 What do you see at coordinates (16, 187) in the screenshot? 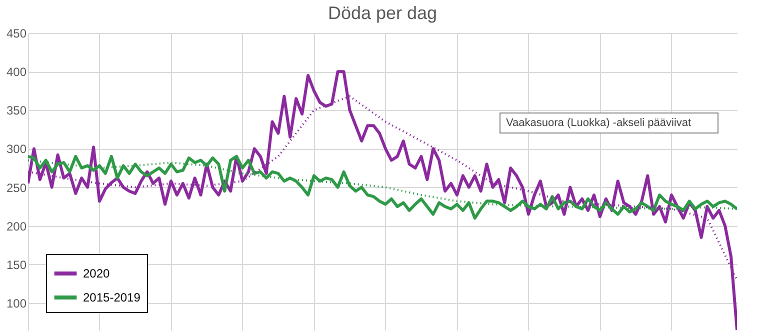
I see `y-tick-label: 250` at bounding box center [16, 187].